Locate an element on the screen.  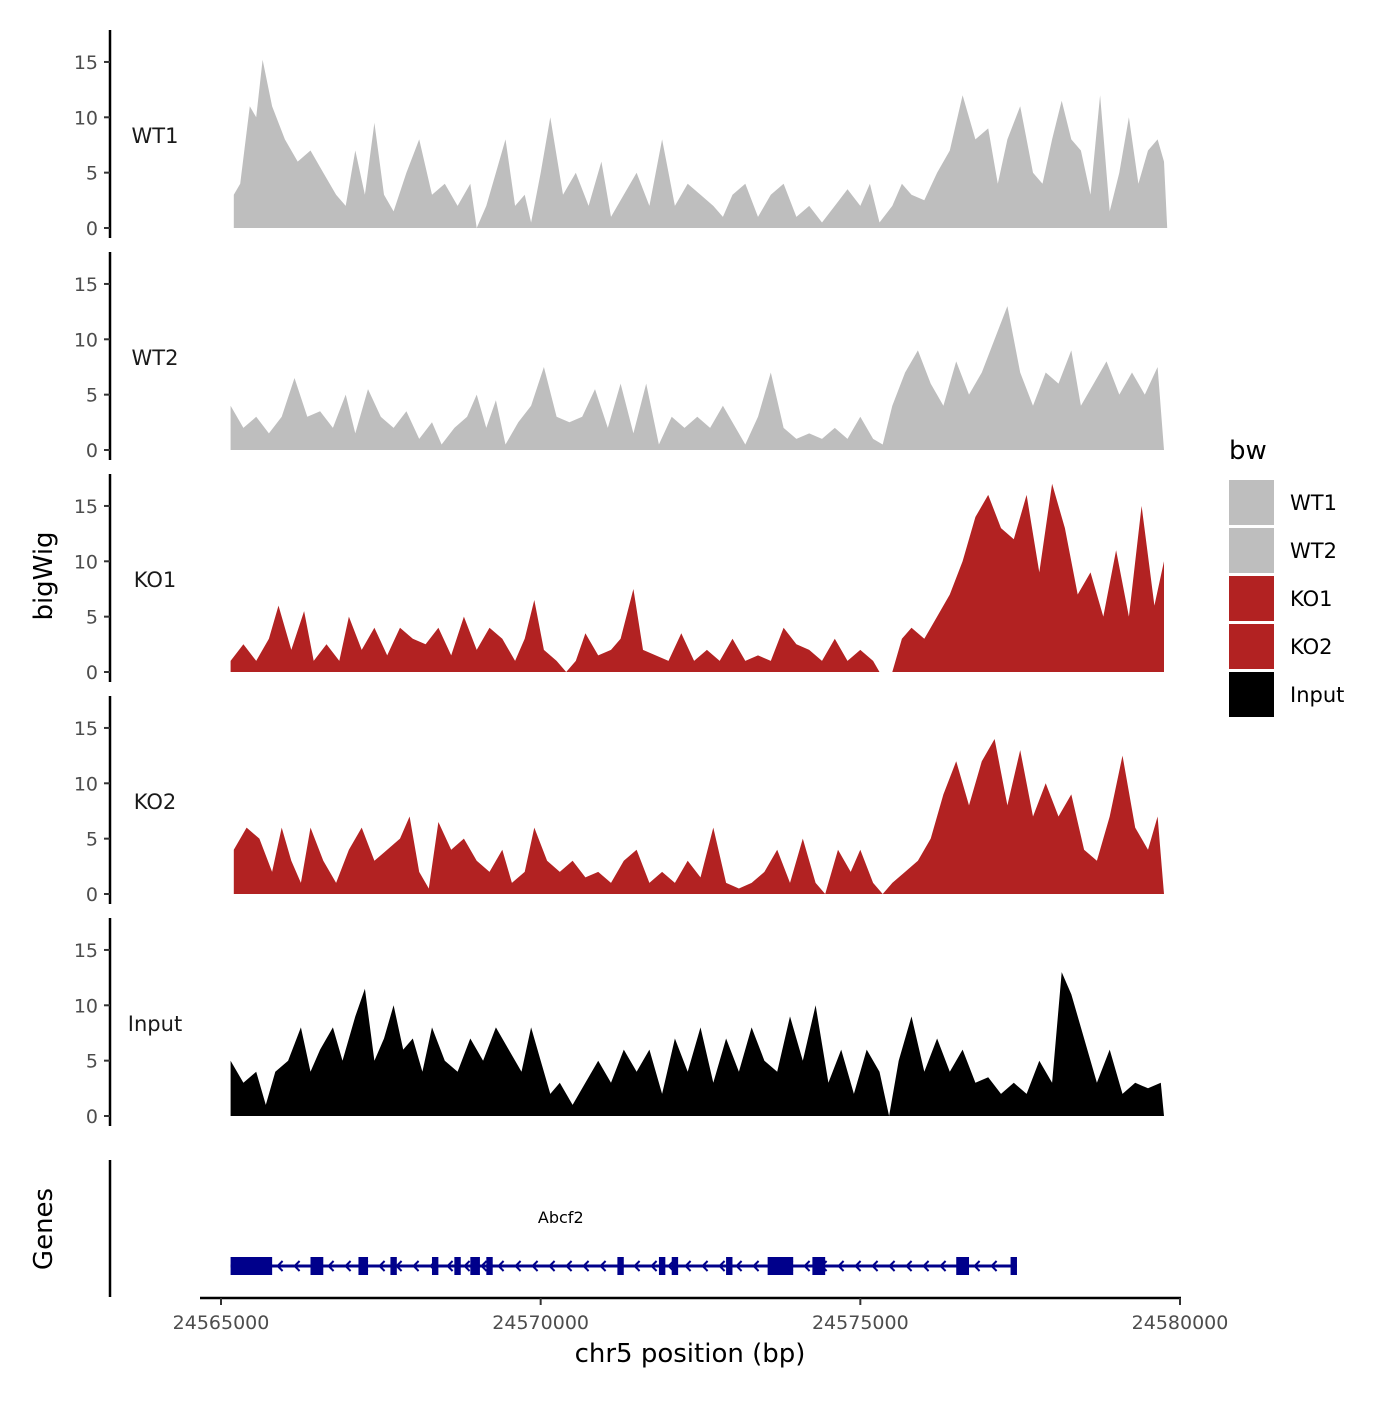
genes-panel: Abcf2 is located at coordinates (562, 1228).